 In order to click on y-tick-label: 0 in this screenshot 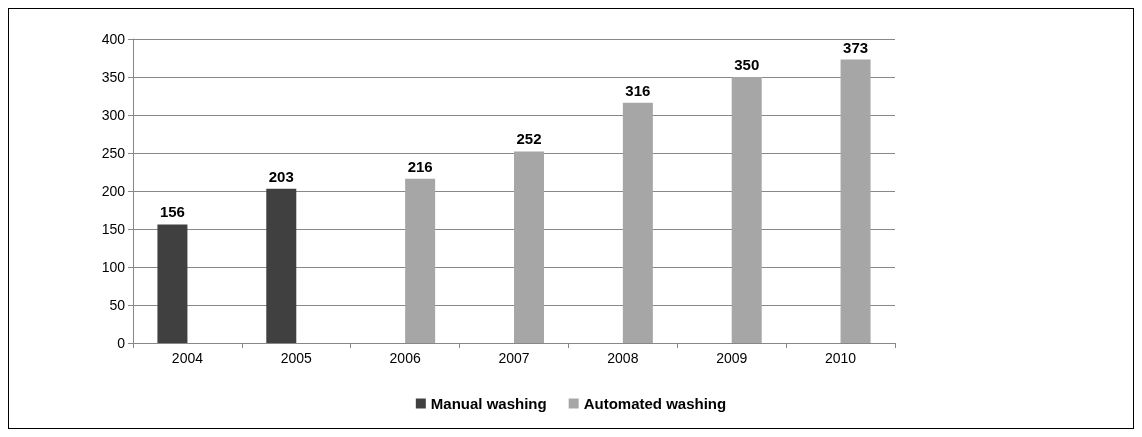, I will do `click(121, 343)`.